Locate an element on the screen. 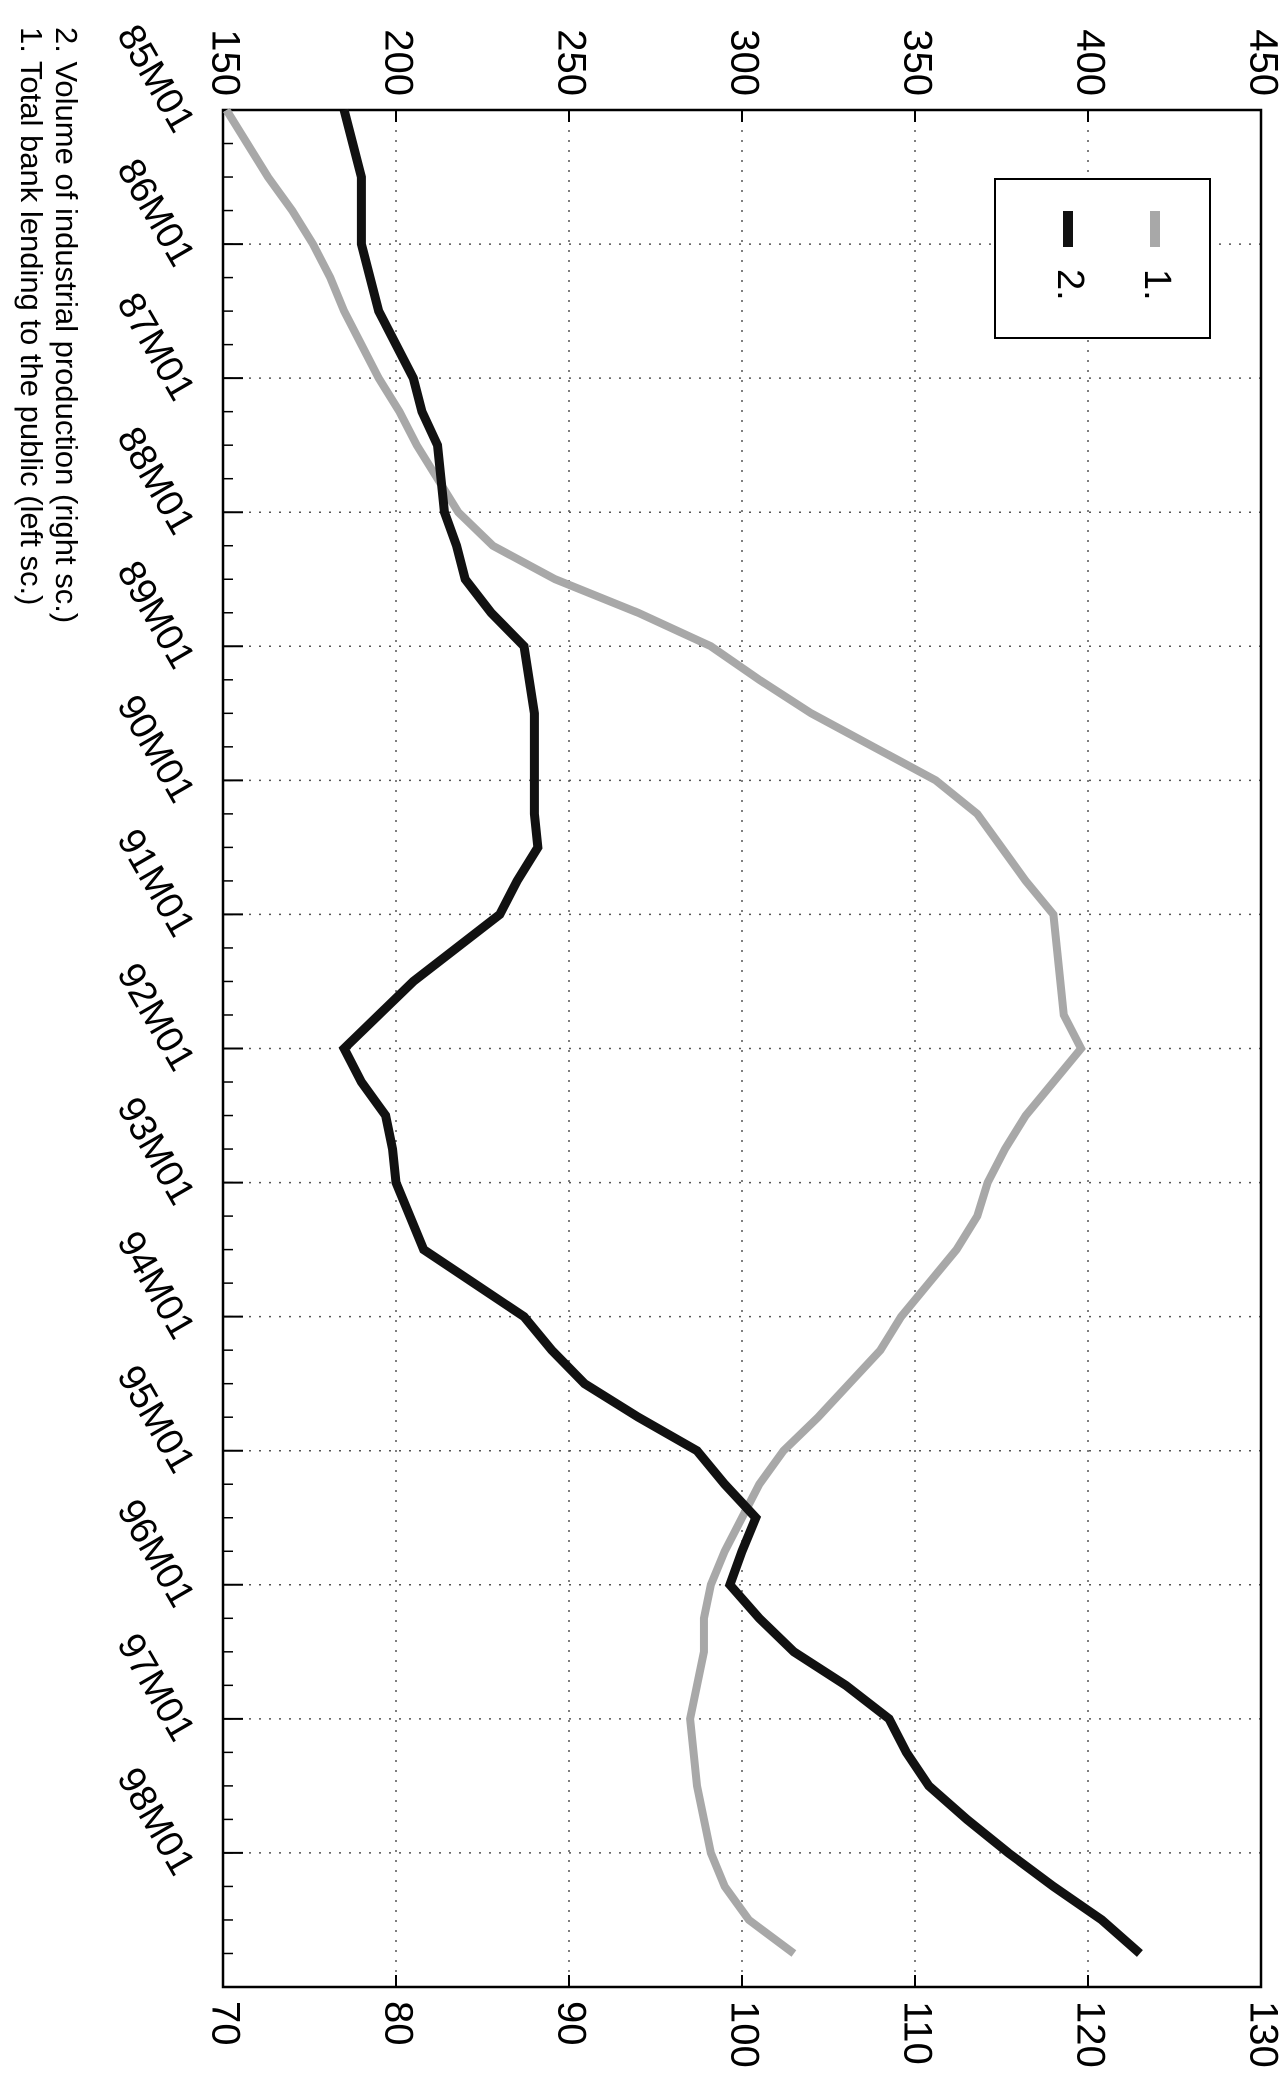 The width and height of the screenshot is (1287, 2083). x-tick-label: 92M01 is located at coordinates (155, 1017).